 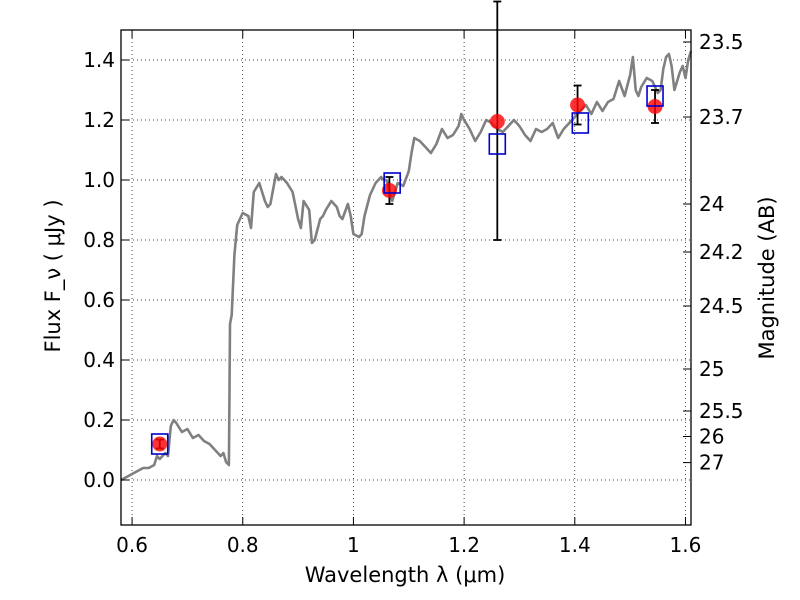 I want to click on right-tick-label: 24.2, so click(x=721, y=252).